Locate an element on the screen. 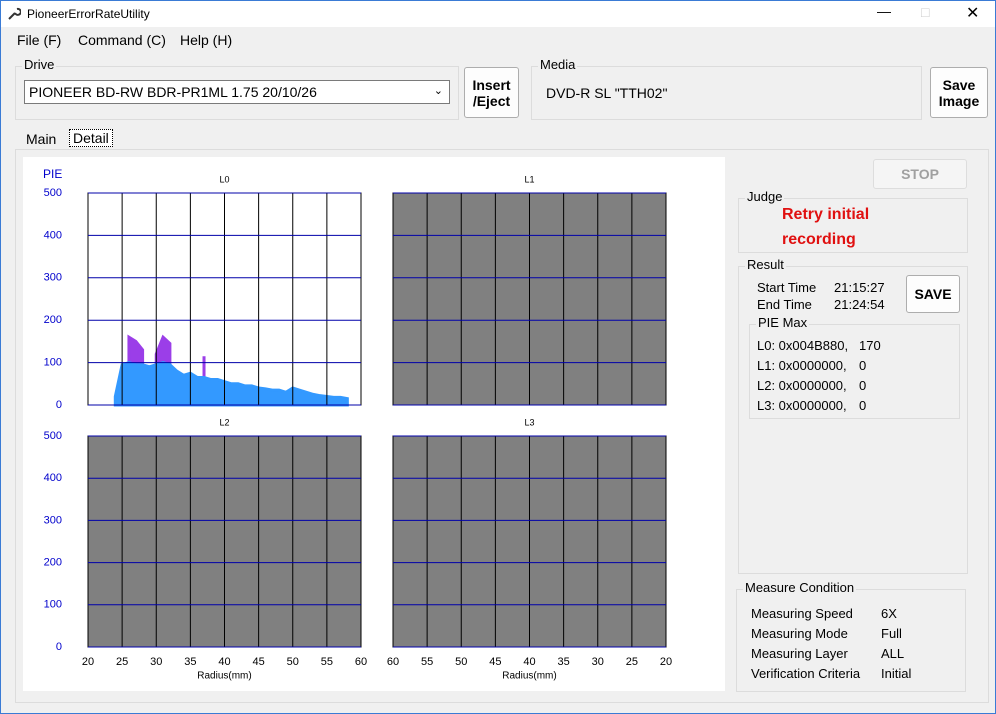 This screenshot has width=996, height=714. menu-command: Command (C) is located at coordinates (122, 40).